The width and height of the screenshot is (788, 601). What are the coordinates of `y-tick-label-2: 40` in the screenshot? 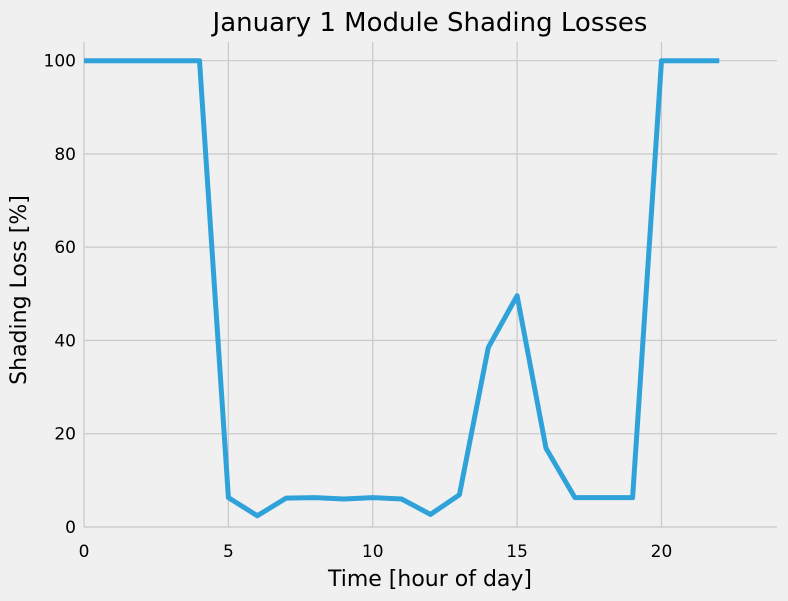 It's located at (65, 341).